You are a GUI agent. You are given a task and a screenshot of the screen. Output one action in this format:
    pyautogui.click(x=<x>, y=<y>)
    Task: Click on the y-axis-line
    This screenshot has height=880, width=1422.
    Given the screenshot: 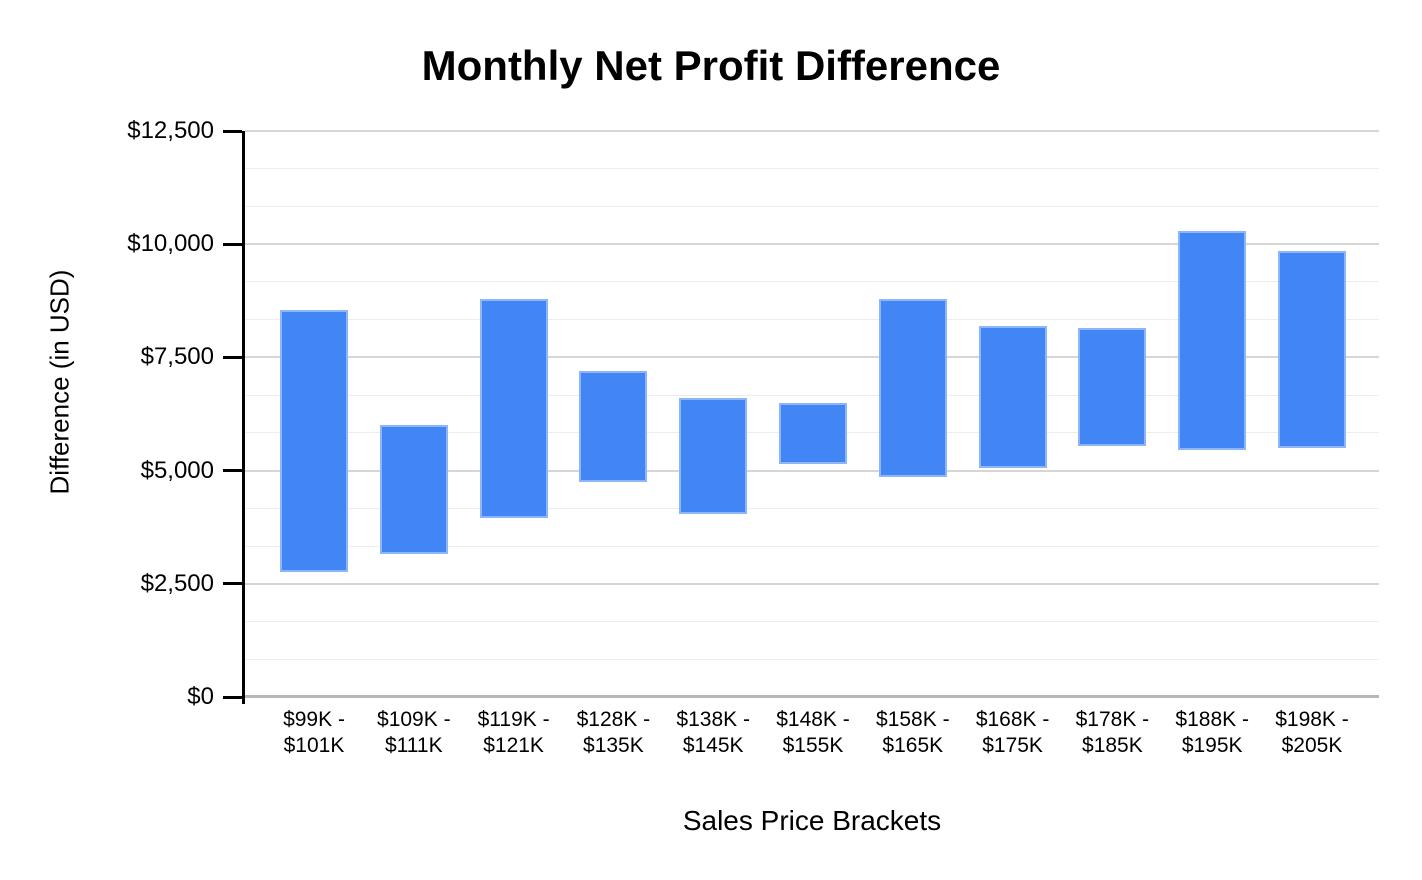 What is the action you would take?
    pyautogui.click(x=243, y=417)
    